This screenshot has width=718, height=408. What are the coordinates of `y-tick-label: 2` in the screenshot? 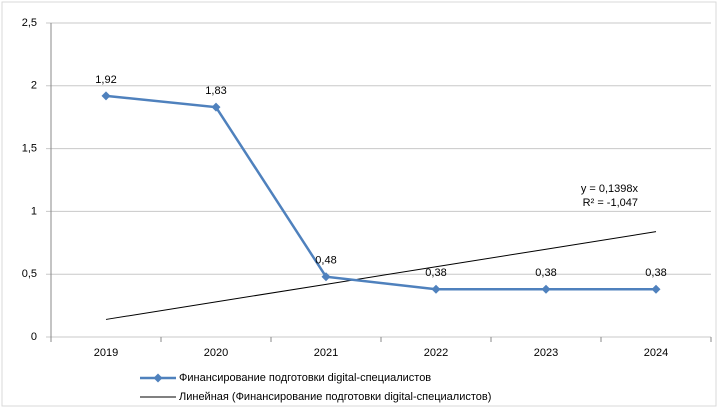 It's located at (34, 86).